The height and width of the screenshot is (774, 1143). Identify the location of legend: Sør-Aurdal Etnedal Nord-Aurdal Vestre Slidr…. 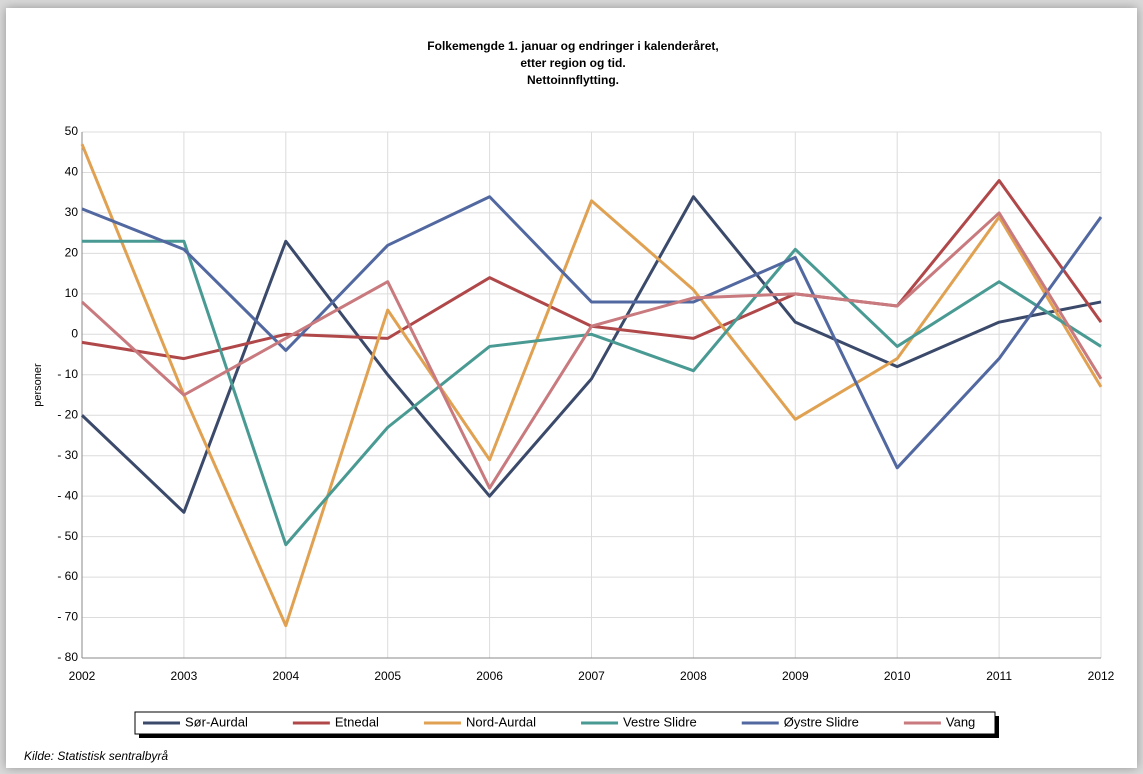
(566, 724).